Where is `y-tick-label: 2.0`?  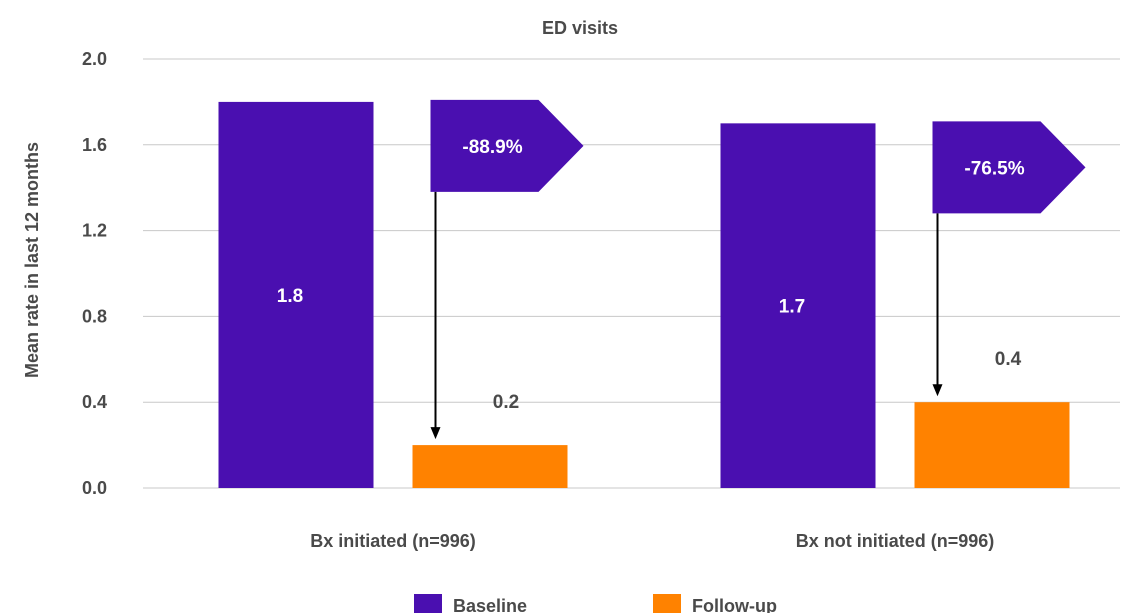
y-tick-label: 2.0 is located at coordinates (94, 59).